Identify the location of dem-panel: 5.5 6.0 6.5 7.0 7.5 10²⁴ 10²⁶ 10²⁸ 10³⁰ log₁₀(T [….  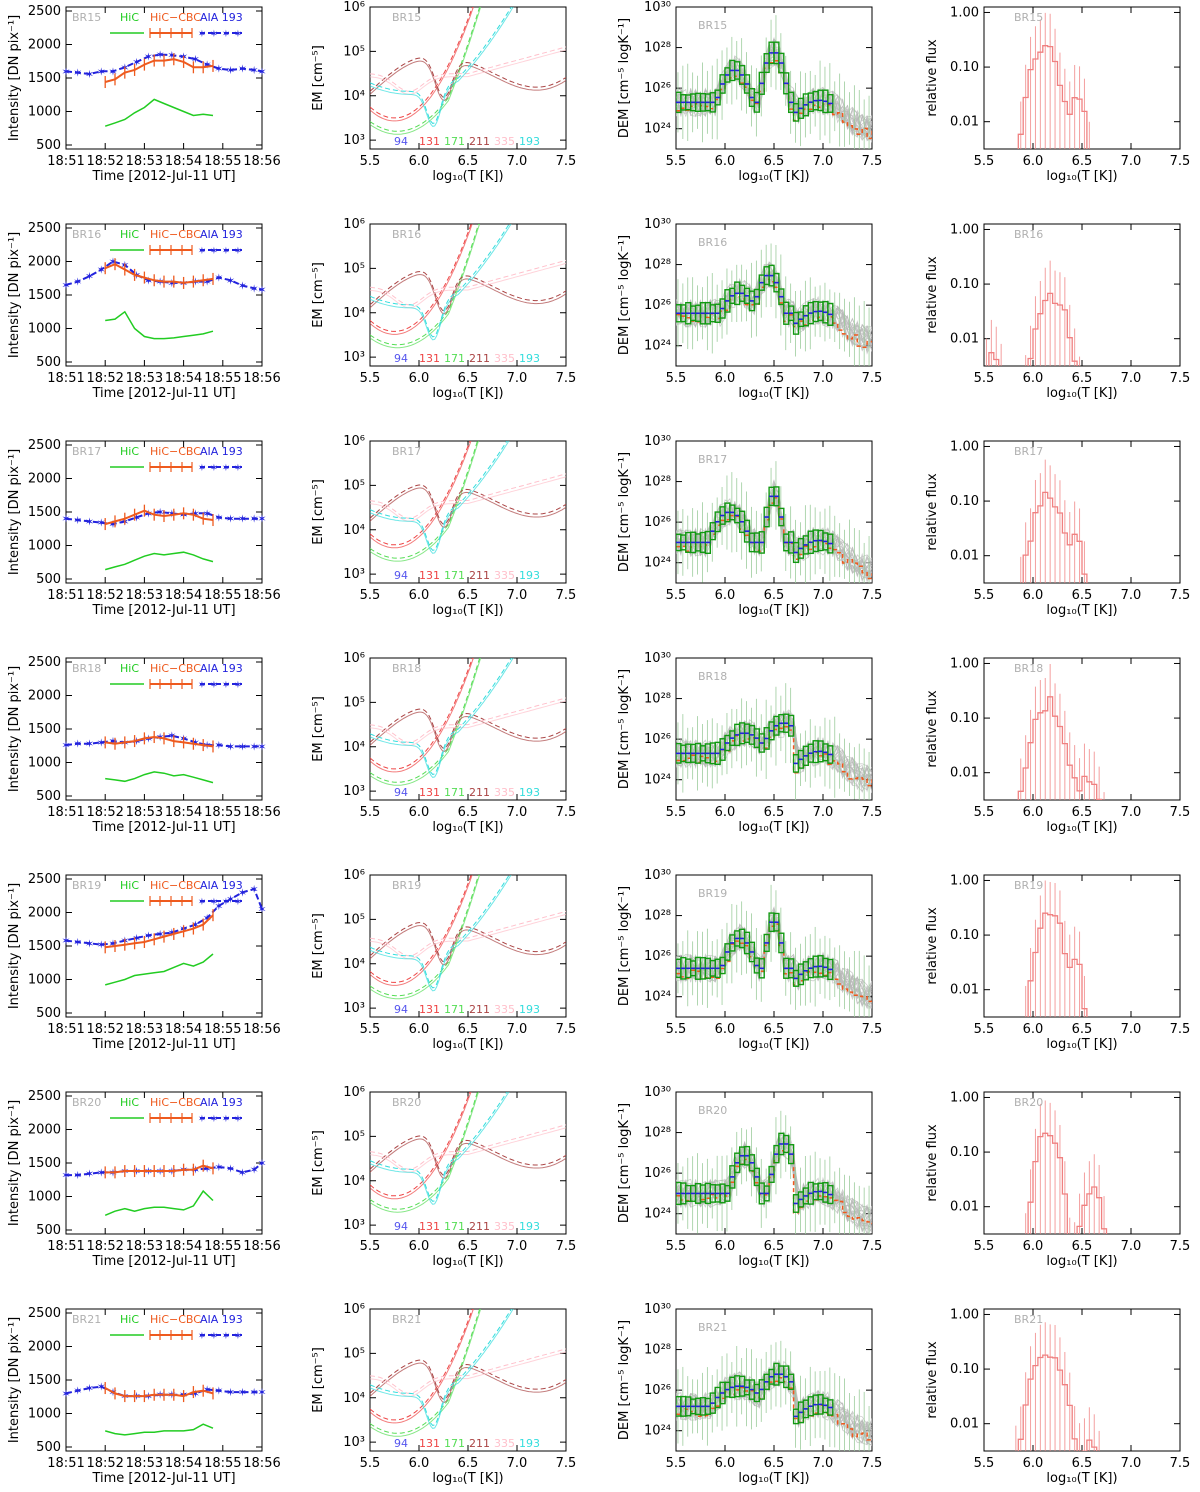
(749, 1177).